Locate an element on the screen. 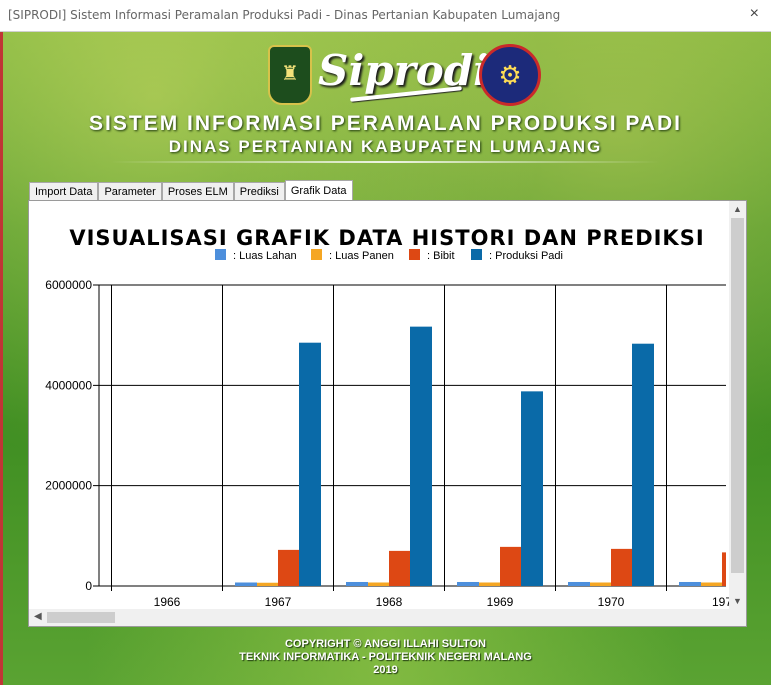 This screenshot has height=685, width=771. bar-luas-panen-1968 is located at coordinates (379, 584).